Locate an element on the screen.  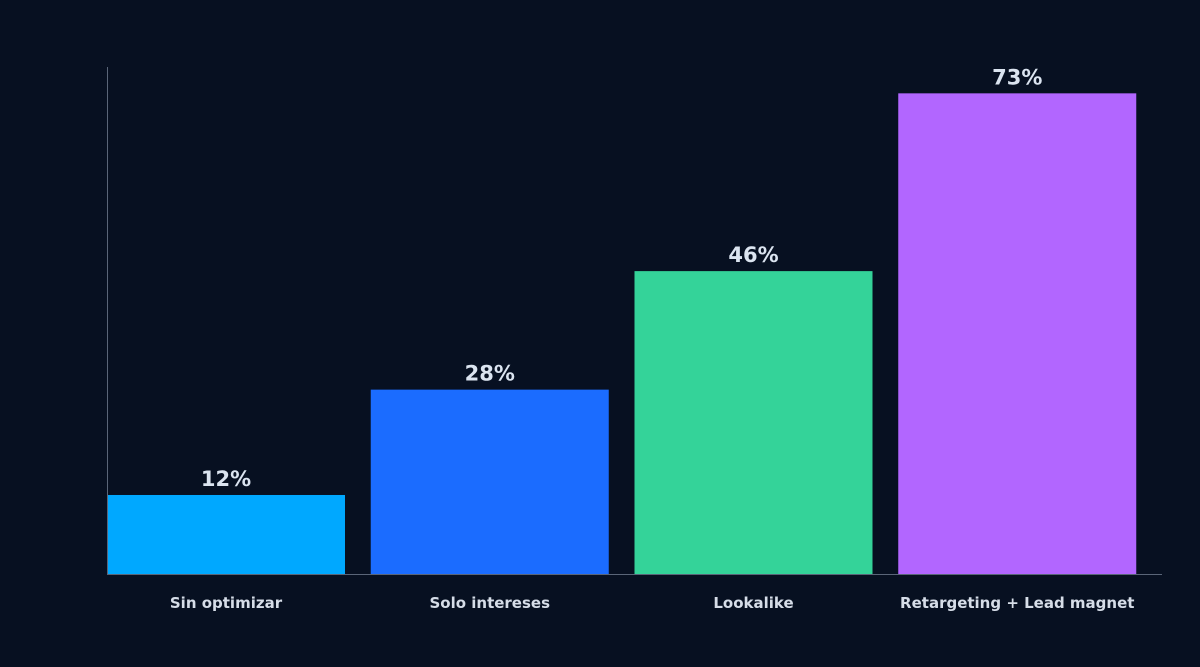
bar-value-label-4: 73% is located at coordinates (1017, 77).